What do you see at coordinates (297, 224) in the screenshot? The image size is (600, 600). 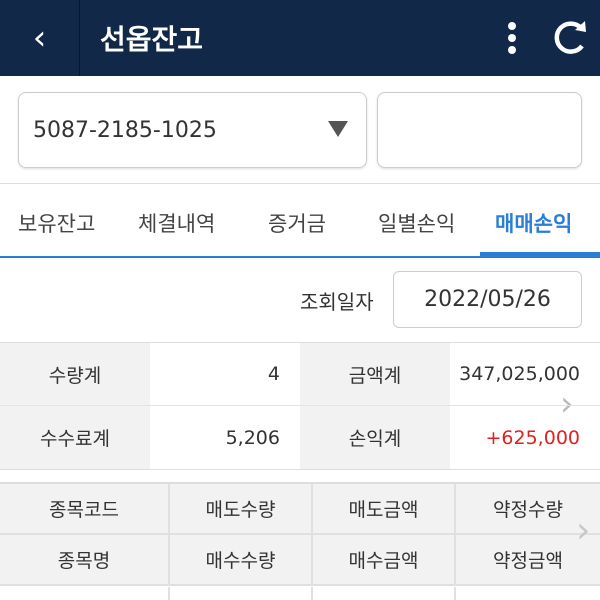 I see `tab-margin: 증거금` at bounding box center [297, 224].